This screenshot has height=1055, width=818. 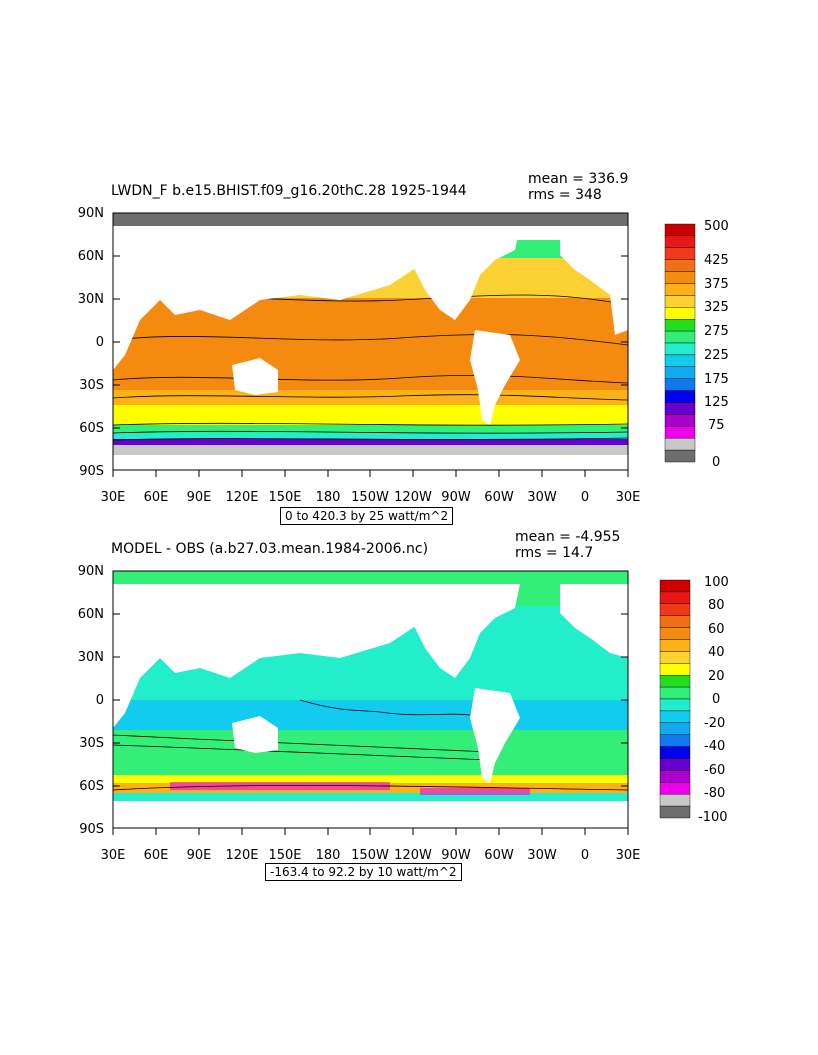 What do you see at coordinates (99, 342) in the screenshot?
I see `p1-lat-0: 0` at bounding box center [99, 342].